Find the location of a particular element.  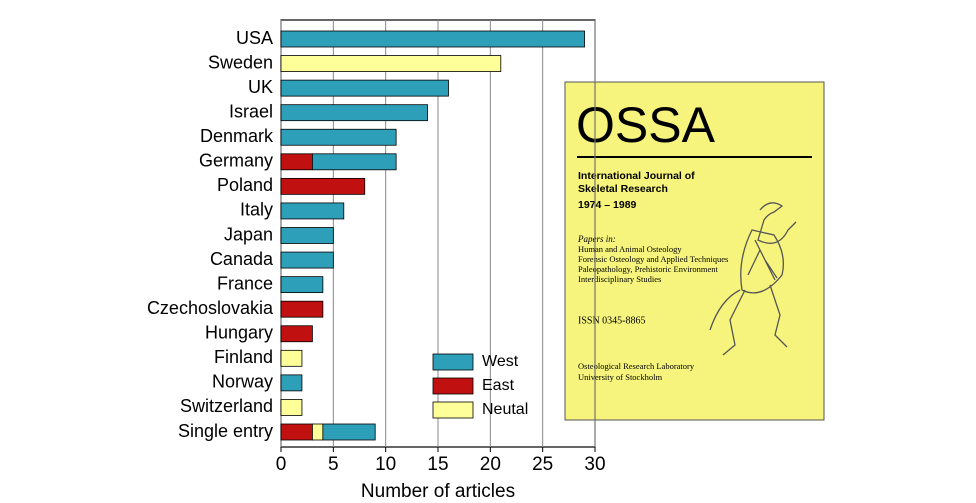

x-tick-label: 0 is located at coordinates (281, 464).